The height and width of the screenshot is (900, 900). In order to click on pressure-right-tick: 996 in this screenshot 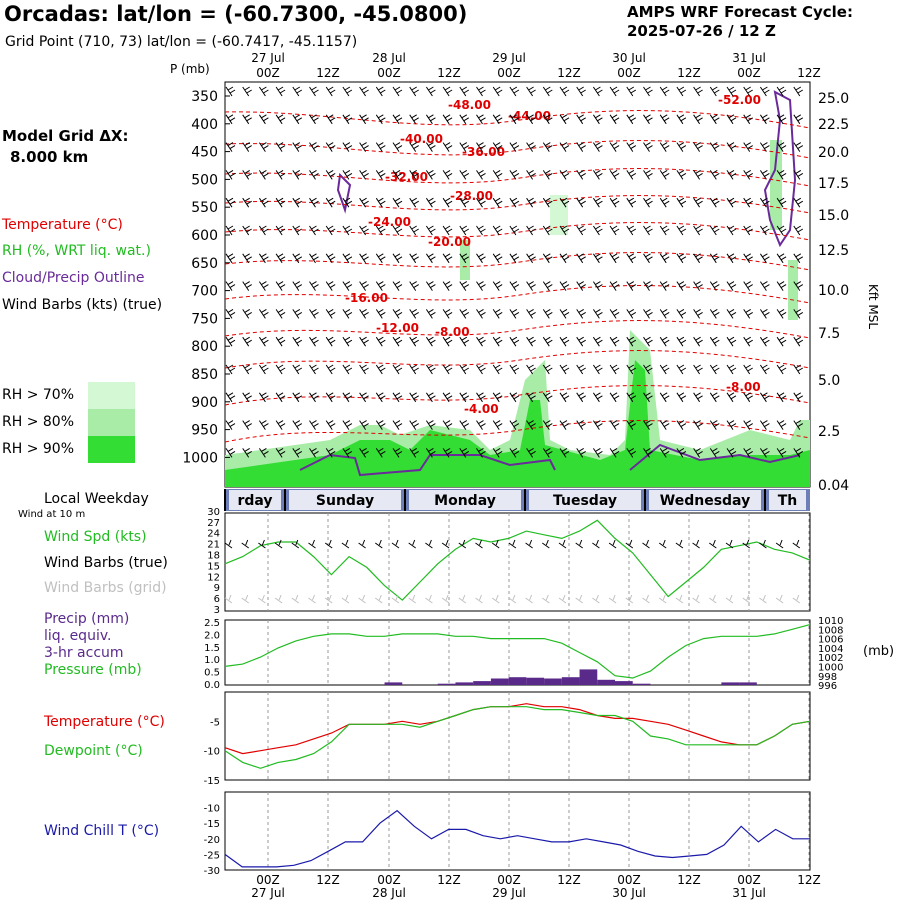, I will do `click(827, 686)`.